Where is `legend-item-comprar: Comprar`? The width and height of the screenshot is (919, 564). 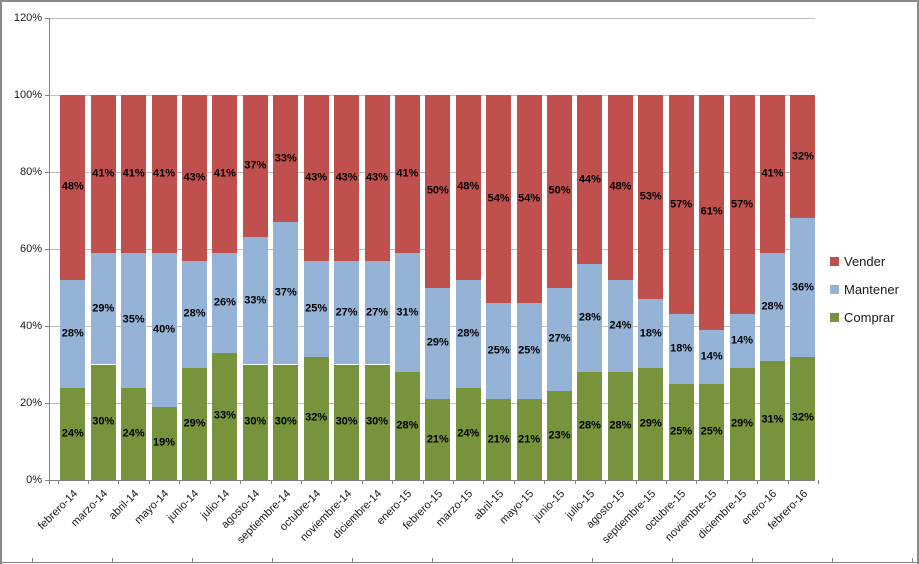
legend-item-comprar: Comprar is located at coordinates (864, 317).